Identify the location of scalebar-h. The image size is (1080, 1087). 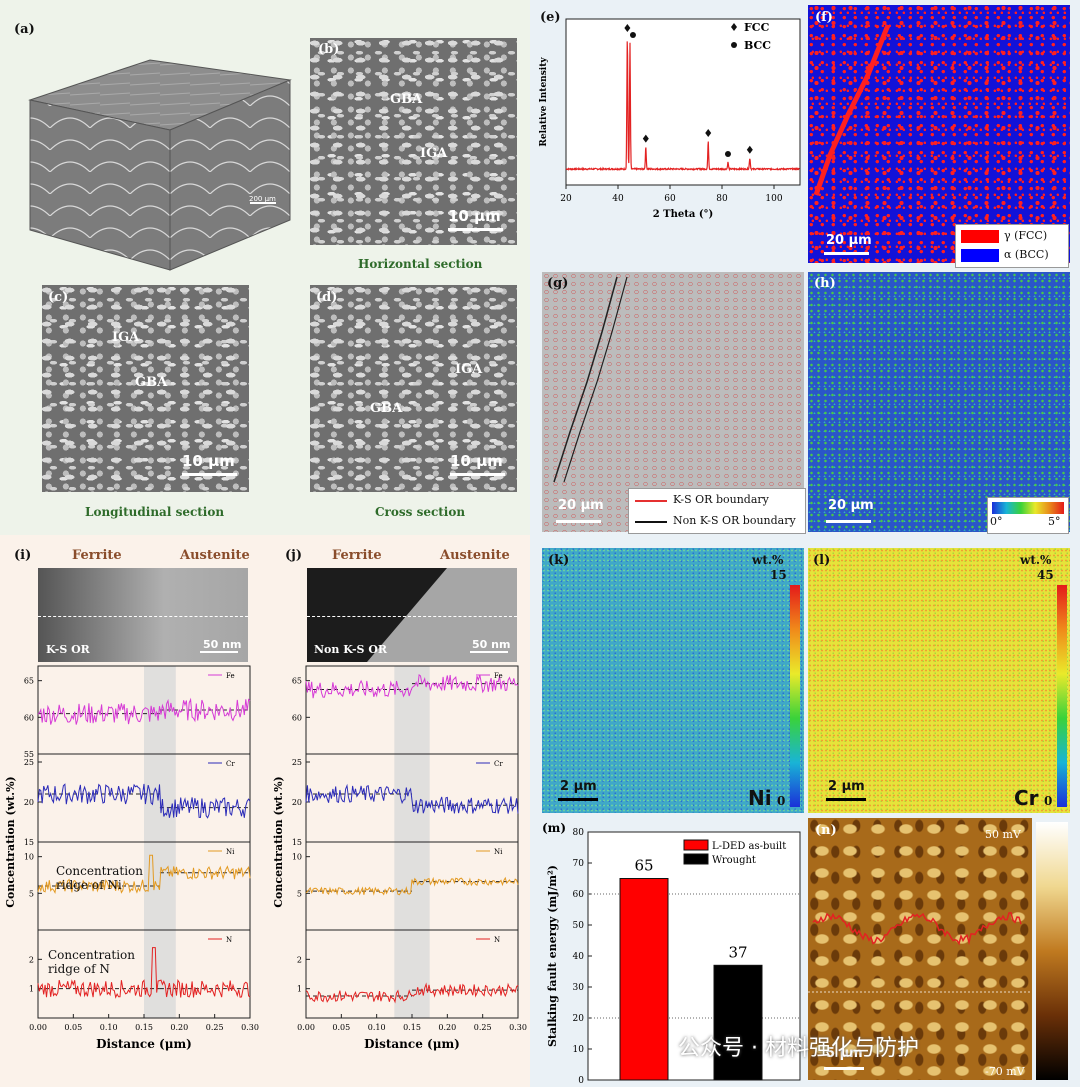
(848, 521).